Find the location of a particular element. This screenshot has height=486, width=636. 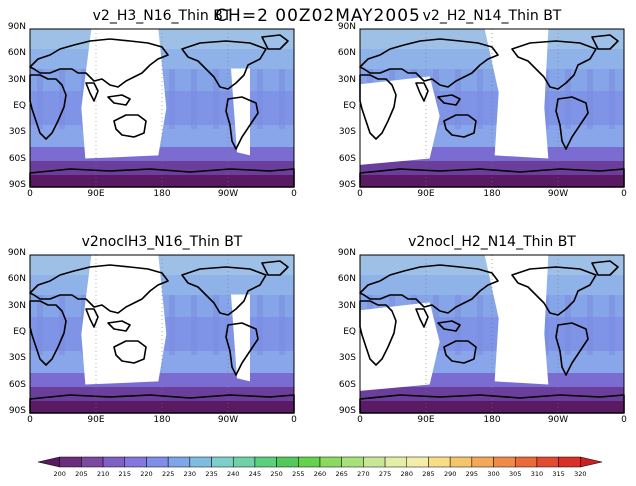

colorbar-tick-label: 225 is located at coordinates (168, 474).